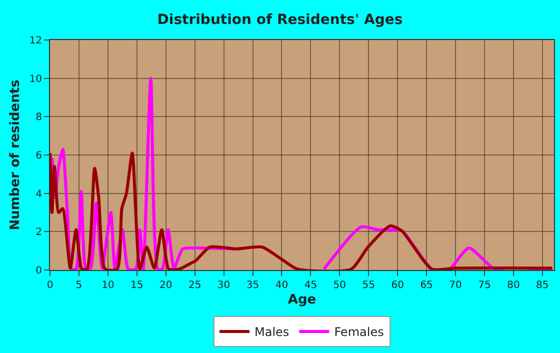  I want to click on y-tick-label: 2, so click(39, 232).